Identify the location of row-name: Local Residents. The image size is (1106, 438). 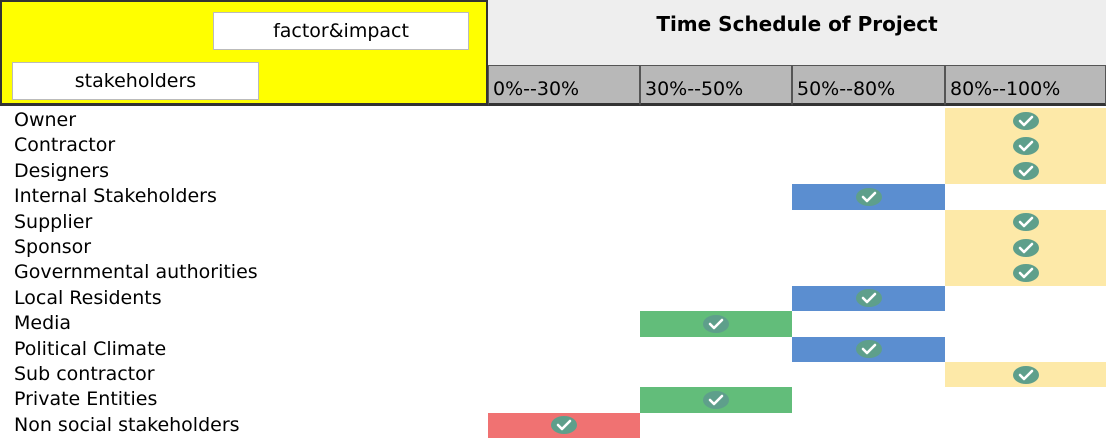
(88, 297).